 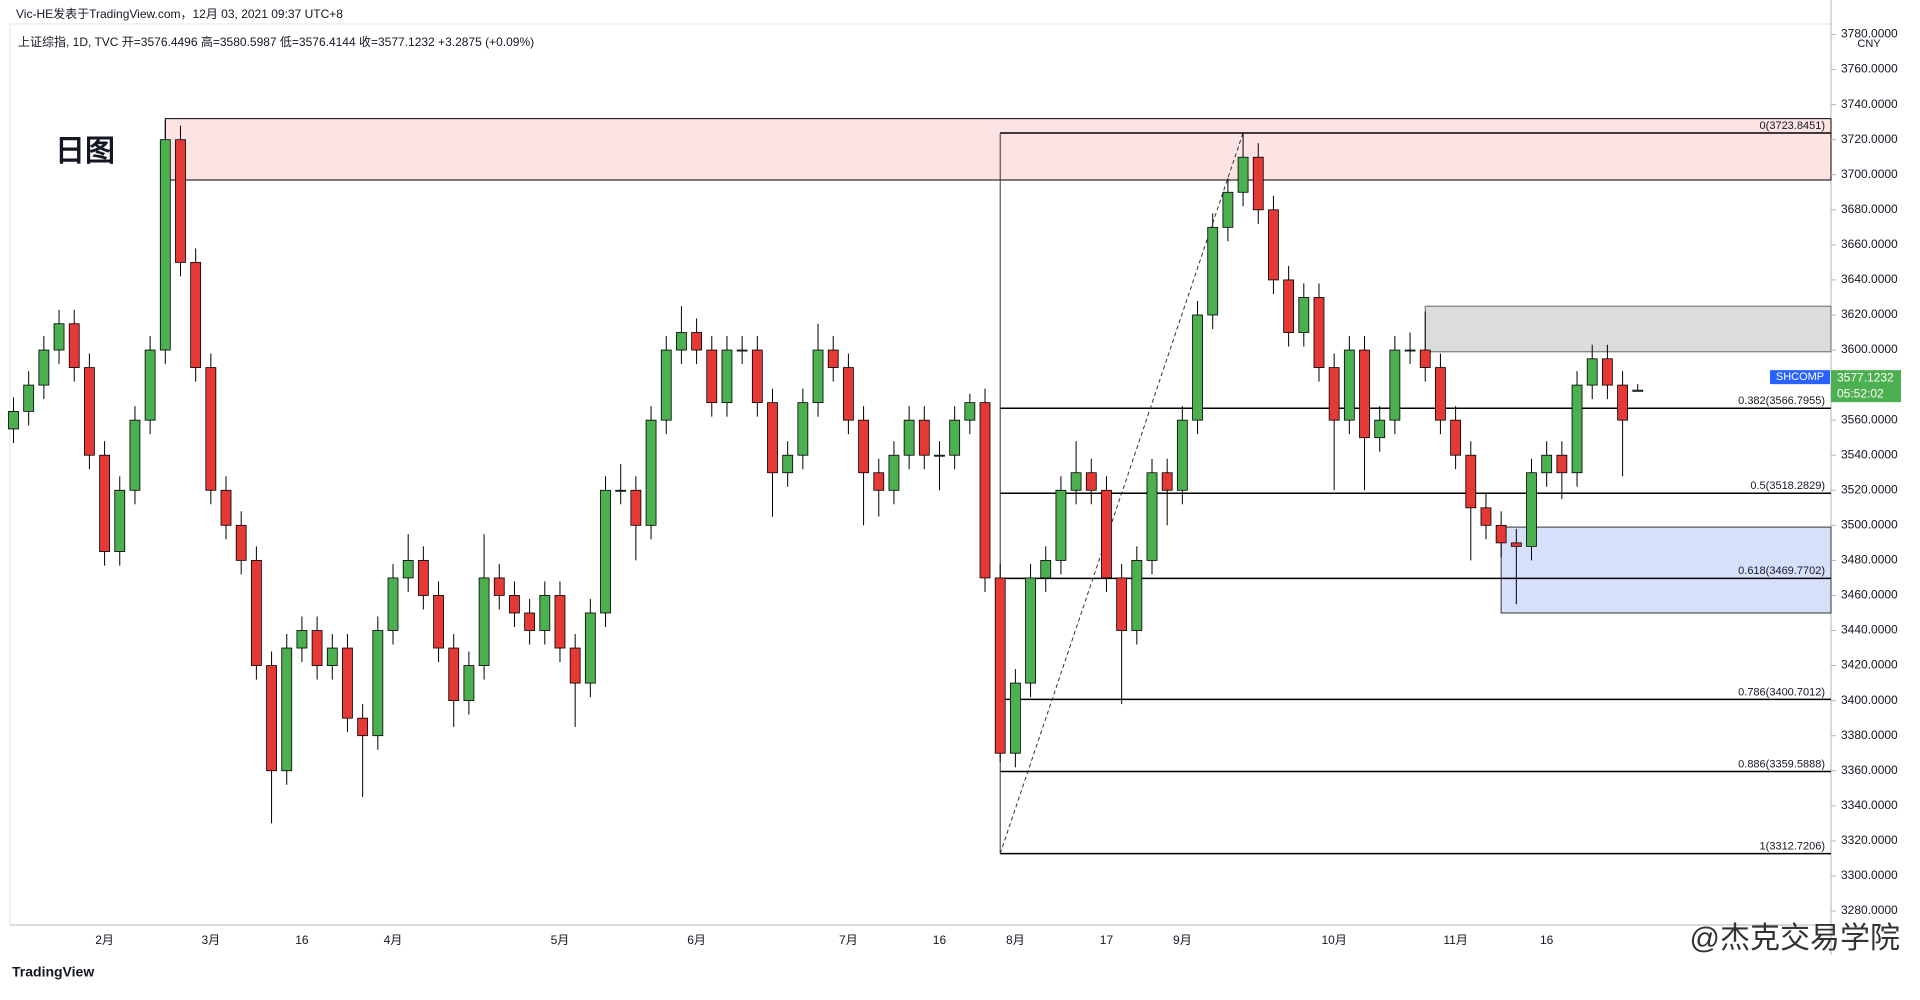 I want to click on watermark: @杰克交易学院, so click(x=1795, y=938).